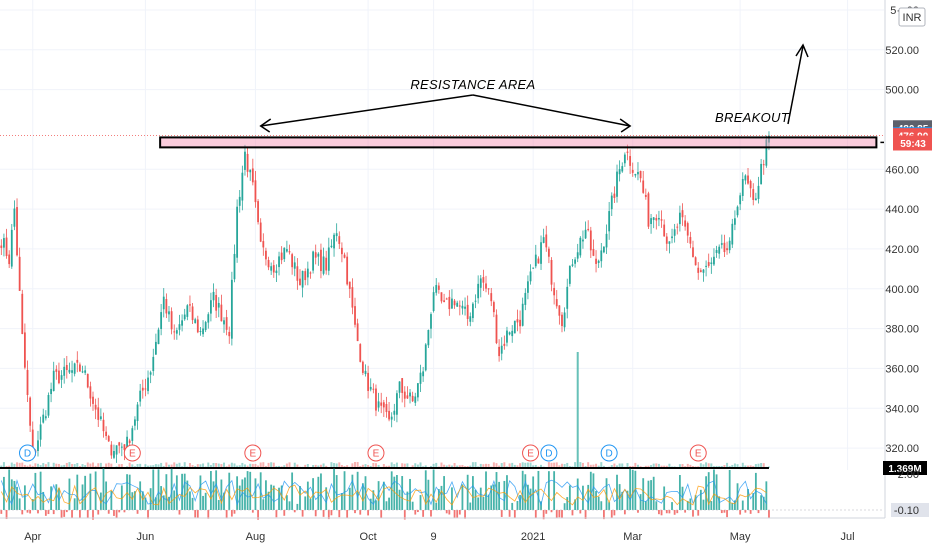 This screenshot has height=555, width=932. Describe the element at coordinates (609, 453) in the screenshot. I see `dividend-marker` at that location.